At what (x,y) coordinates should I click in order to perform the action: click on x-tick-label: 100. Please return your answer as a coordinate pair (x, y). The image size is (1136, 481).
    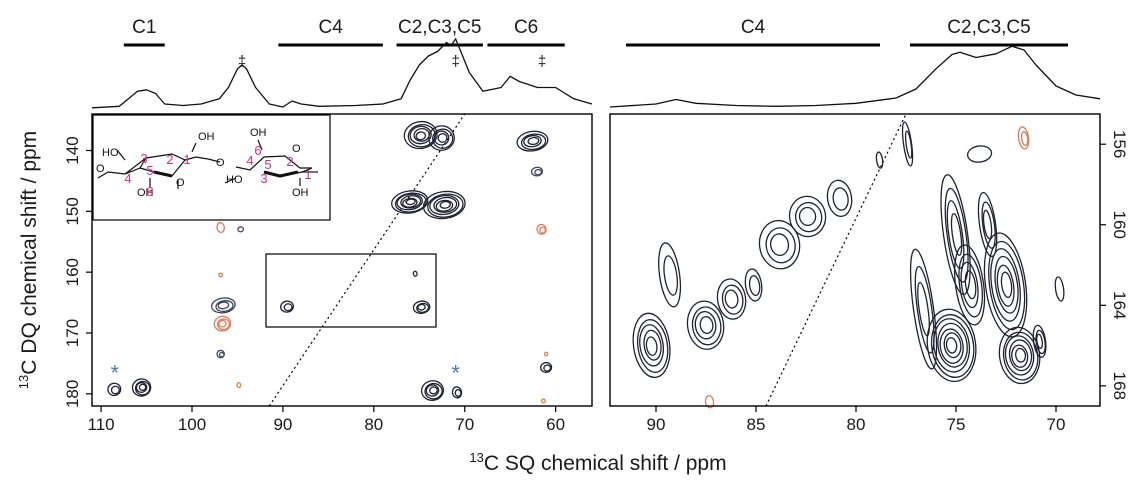
    Looking at the image, I should click on (192, 424).